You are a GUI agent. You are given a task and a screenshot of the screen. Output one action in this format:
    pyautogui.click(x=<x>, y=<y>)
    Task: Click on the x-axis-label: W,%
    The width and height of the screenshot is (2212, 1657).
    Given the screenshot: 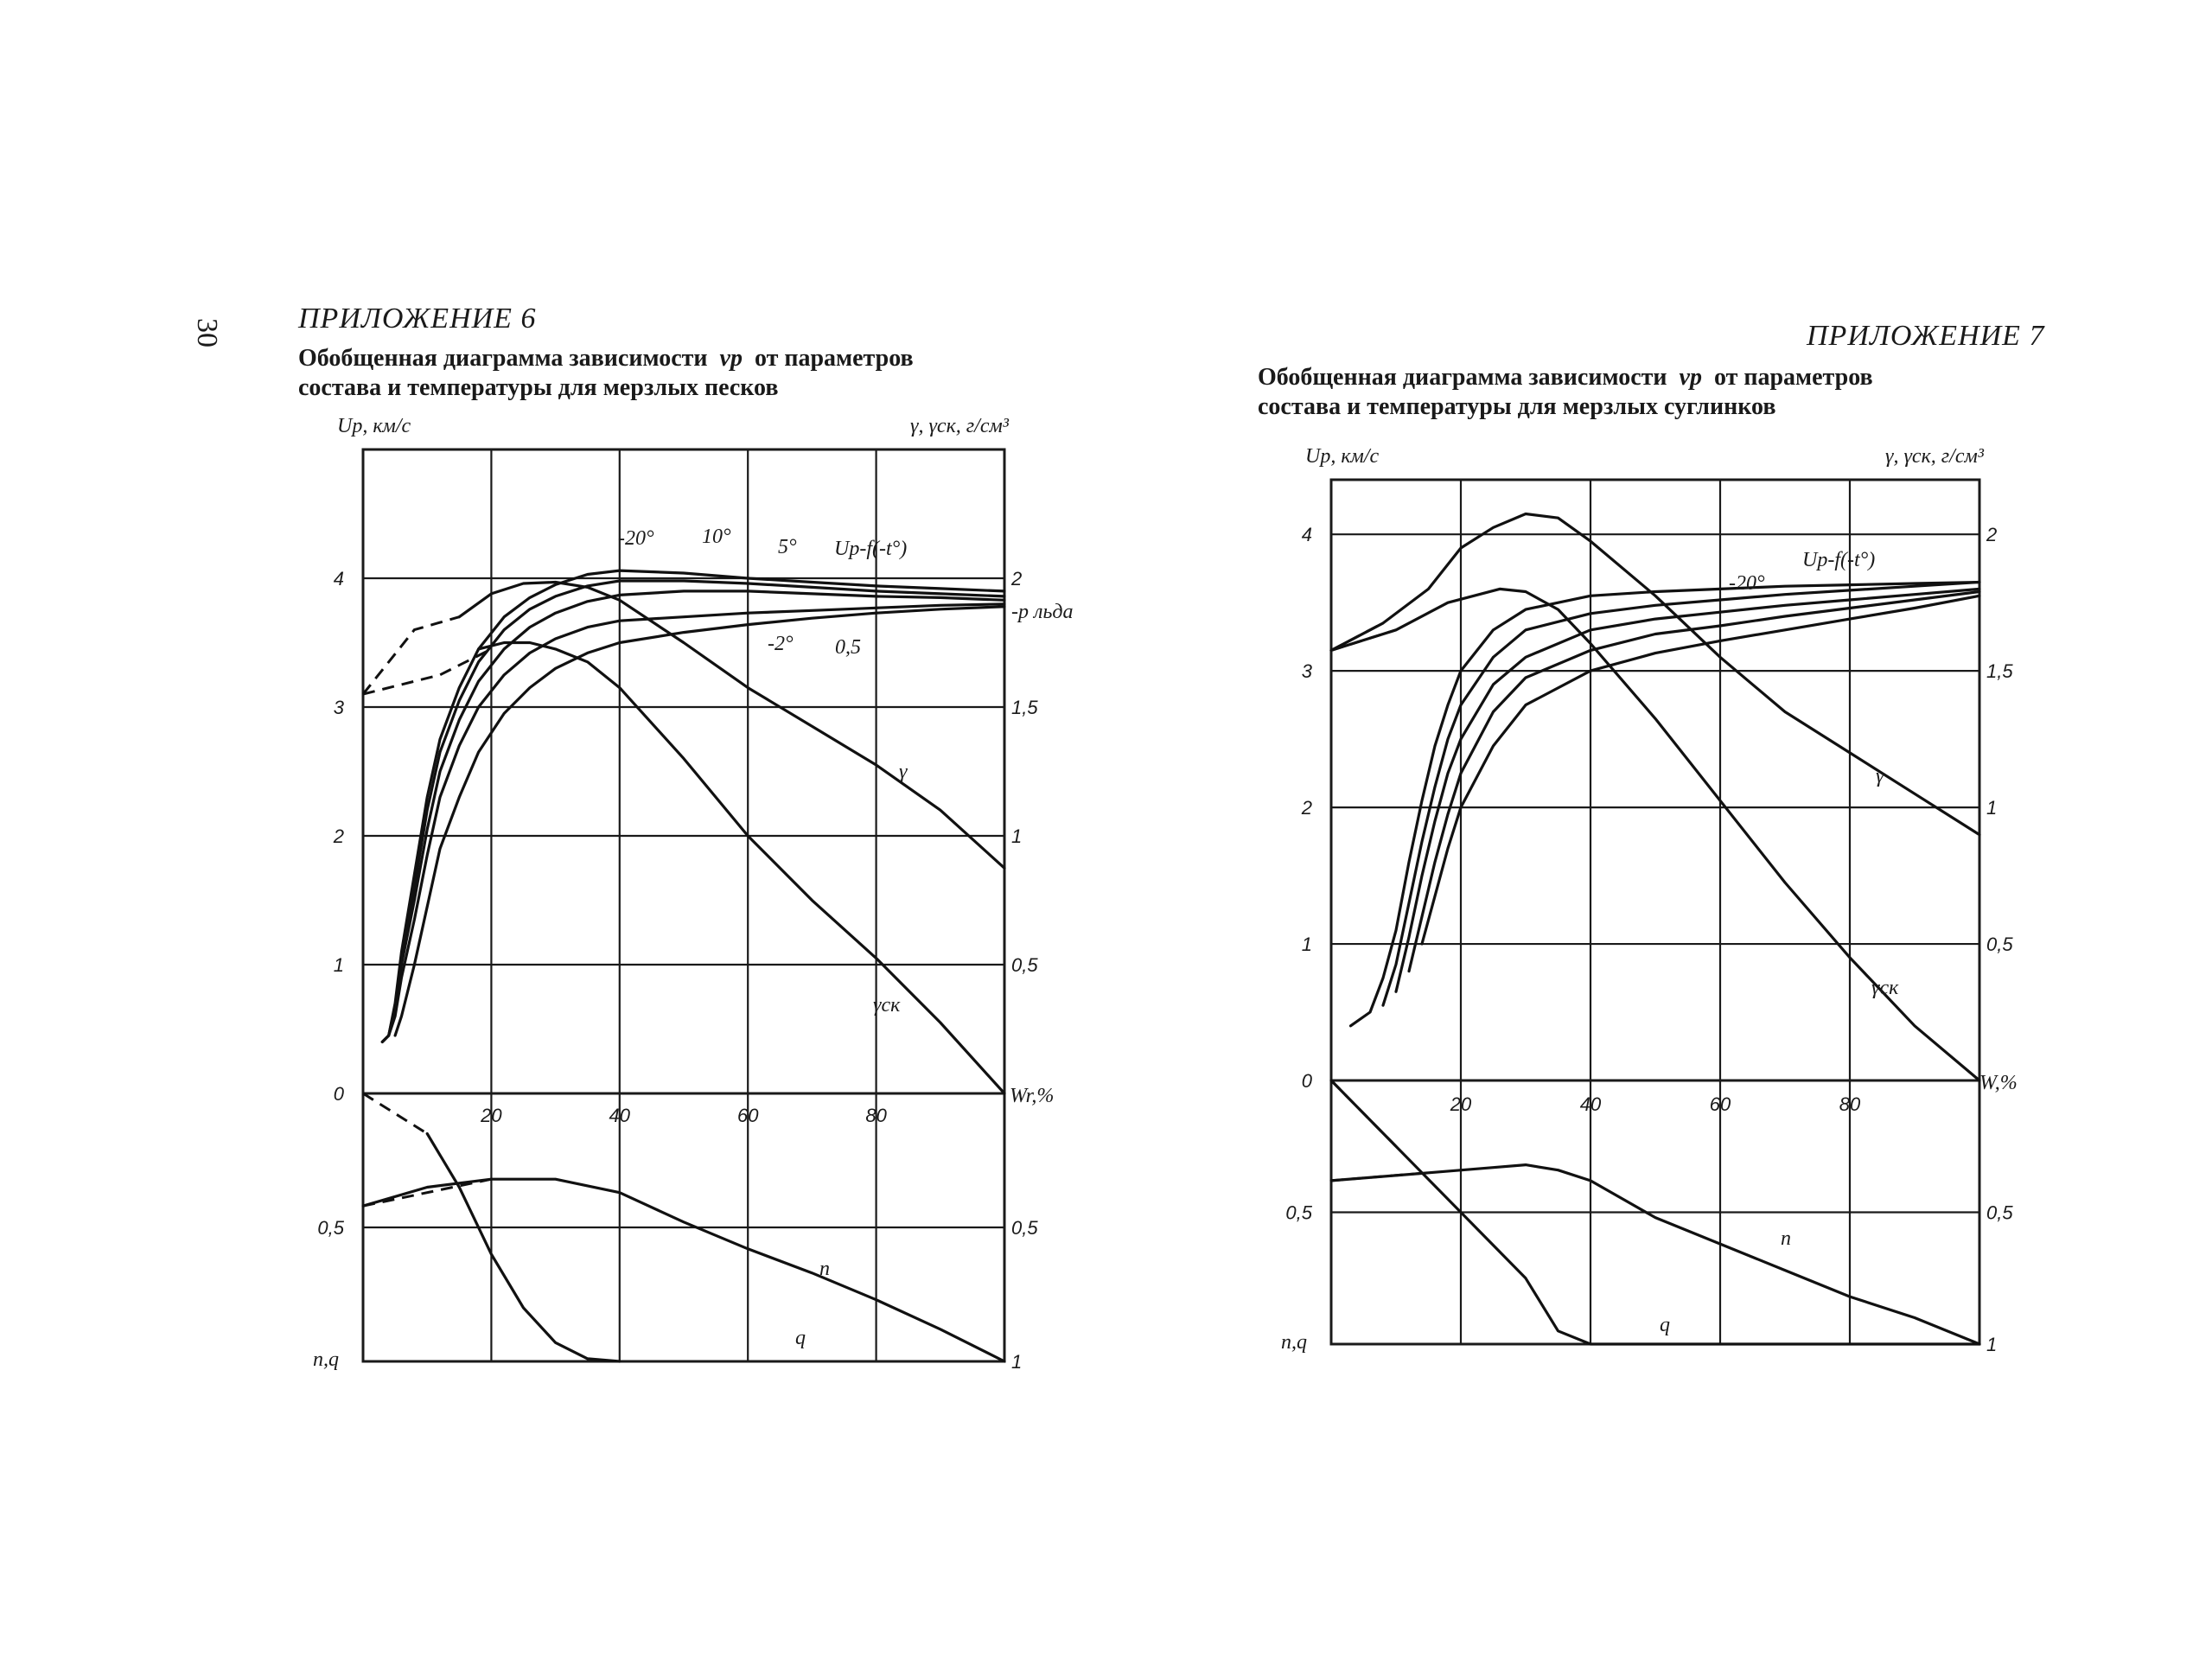 What is the action you would take?
    pyautogui.click(x=1998, y=1083)
    